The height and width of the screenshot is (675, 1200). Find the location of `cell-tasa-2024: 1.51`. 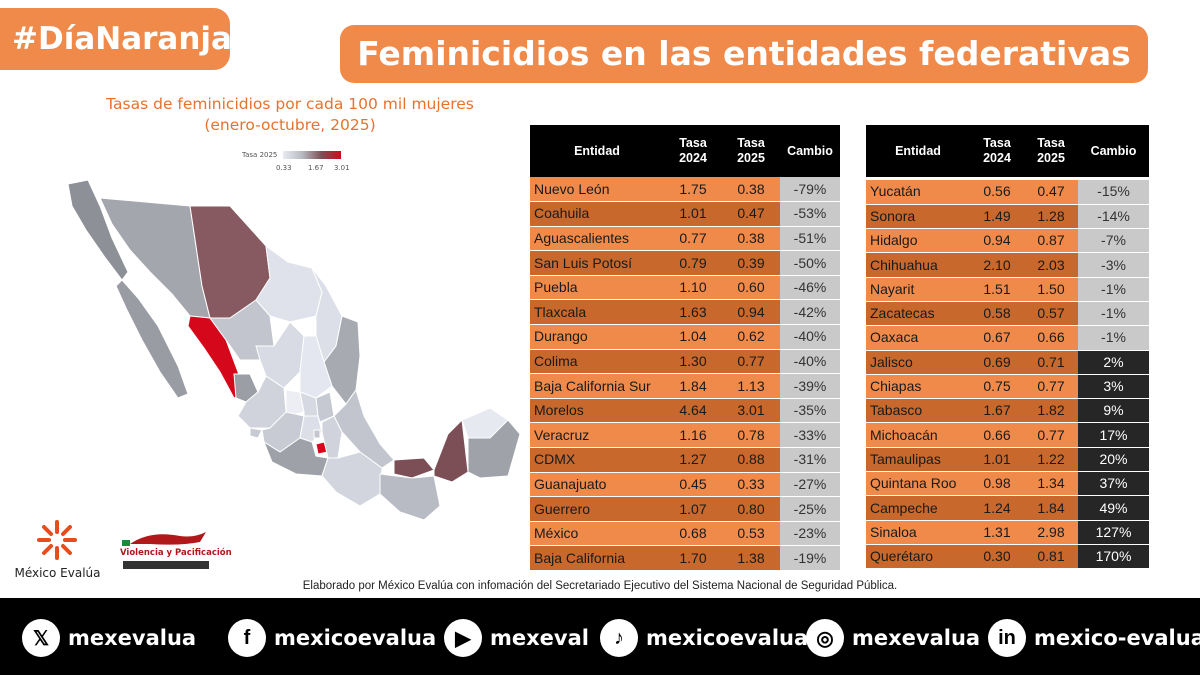

cell-tasa-2024: 1.51 is located at coordinates (997, 289).